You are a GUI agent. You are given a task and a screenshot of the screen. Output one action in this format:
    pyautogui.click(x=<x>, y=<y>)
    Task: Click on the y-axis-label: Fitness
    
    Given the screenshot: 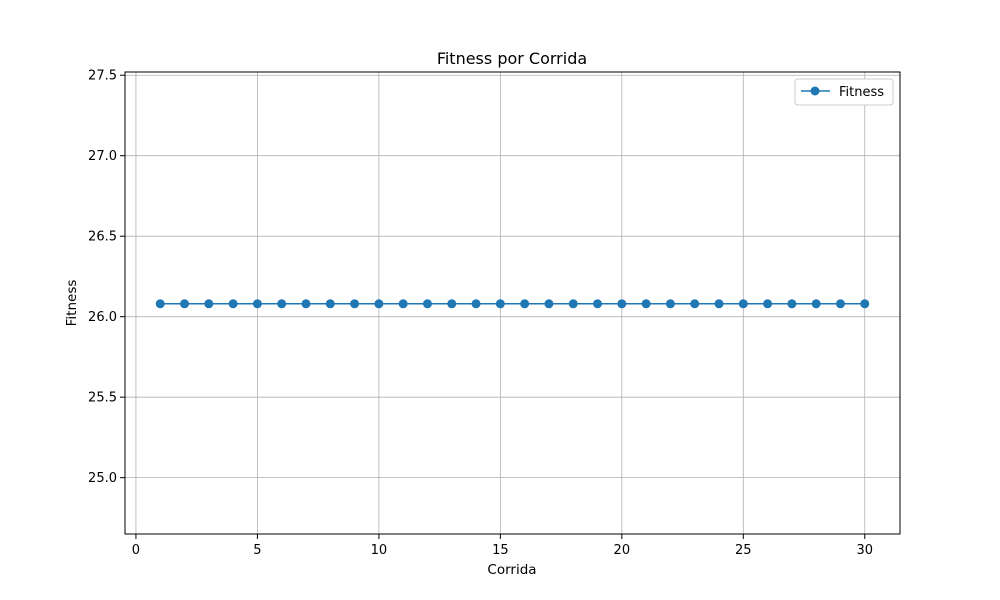 What is the action you would take?
    pyautogui.click(x=72, y=303)
    